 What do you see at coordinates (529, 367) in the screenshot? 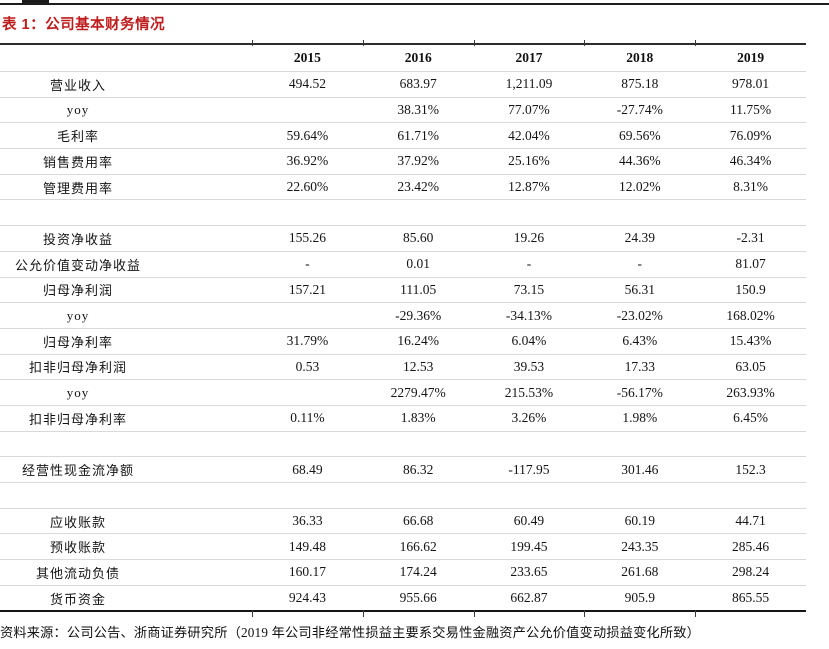
I see `cell-value: 39.53` at bounding box center [529, 367].